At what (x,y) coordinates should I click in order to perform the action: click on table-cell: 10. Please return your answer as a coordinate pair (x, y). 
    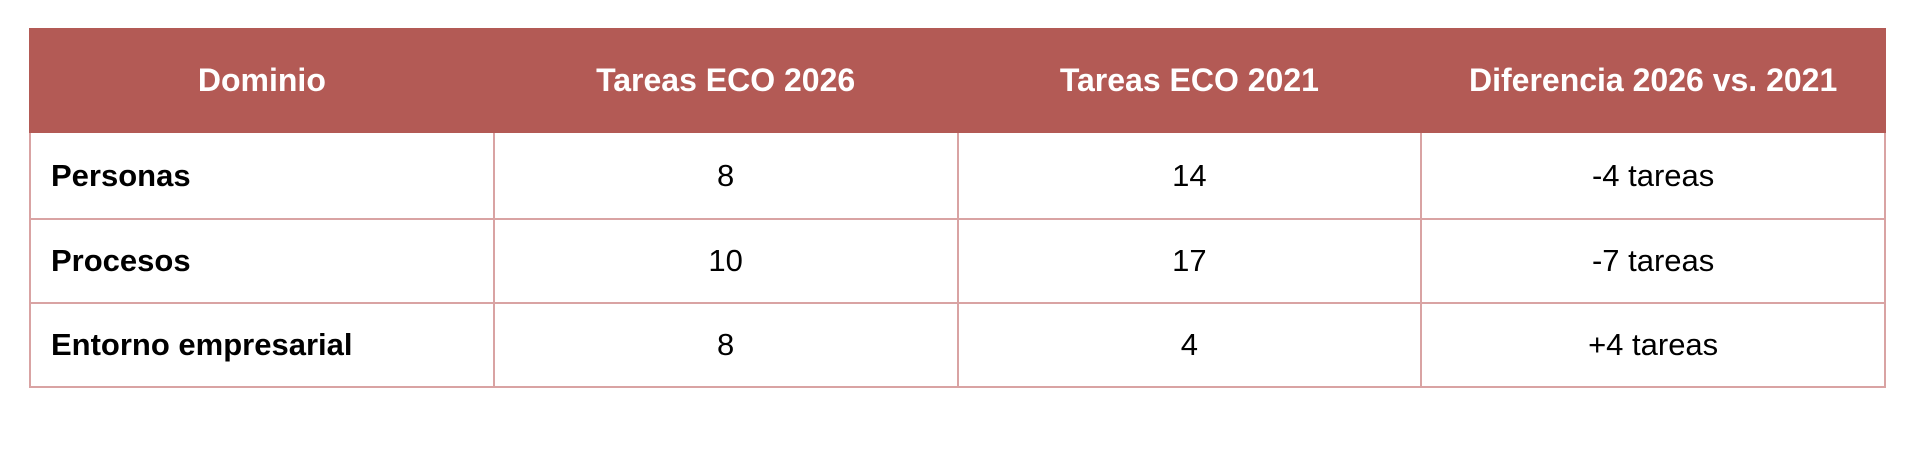
    Looking at the image, I should click on (725, 261).